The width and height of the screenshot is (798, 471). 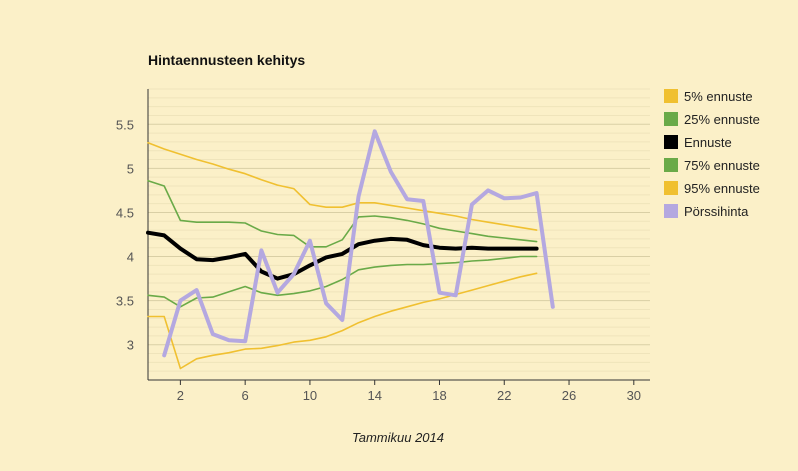 What do you see at coordinates (504, 395) in the screenshot?
I see `x-tick-label: 22` at bounding box center [504, 395].